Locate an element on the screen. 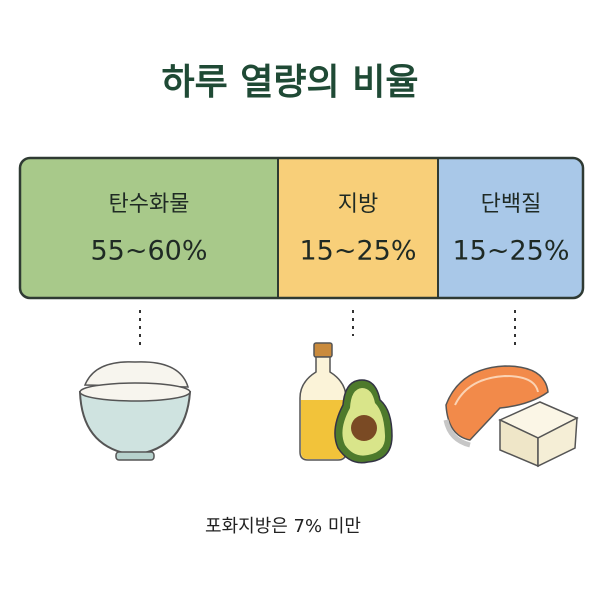  segment-fat is located at coordinates (358, 228).